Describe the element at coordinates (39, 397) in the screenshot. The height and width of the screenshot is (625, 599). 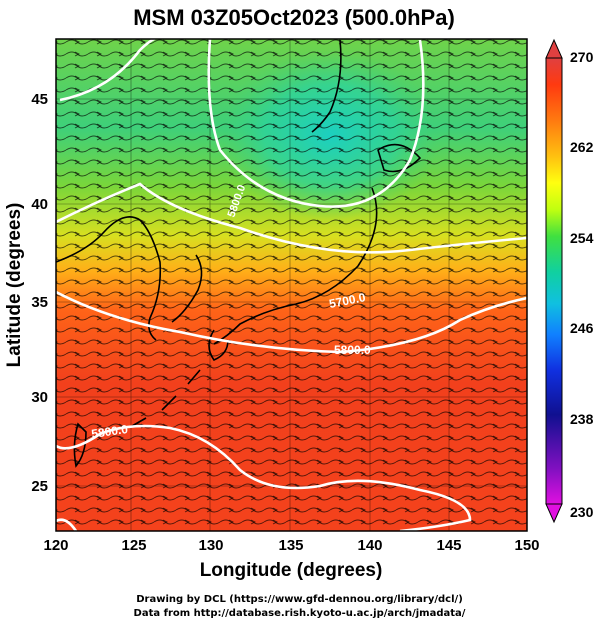
I see `lat-tick-label: 30` at that location.